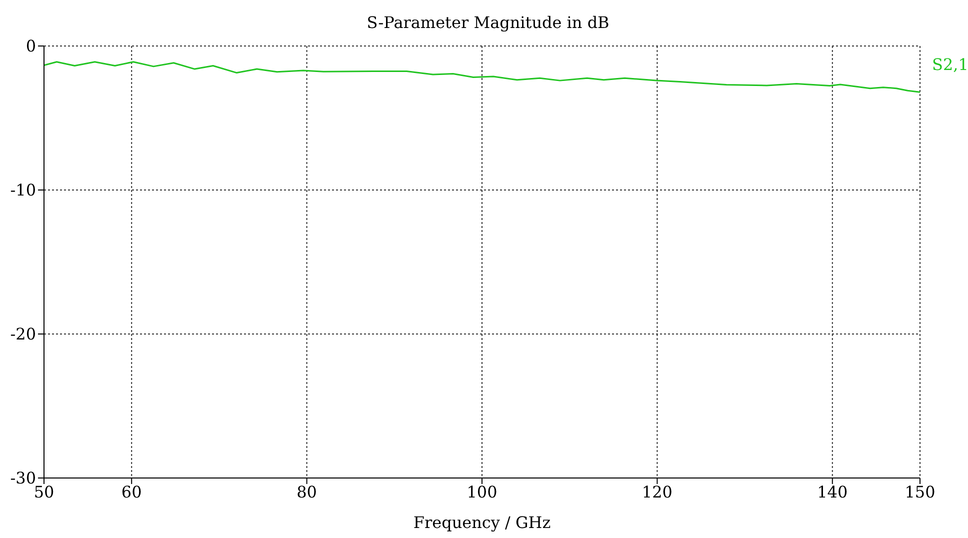 The image size is (968, 538). Describe the element at coordinates (482, 492) in the screenshot. I see `x-tick-label: 100` at that location.